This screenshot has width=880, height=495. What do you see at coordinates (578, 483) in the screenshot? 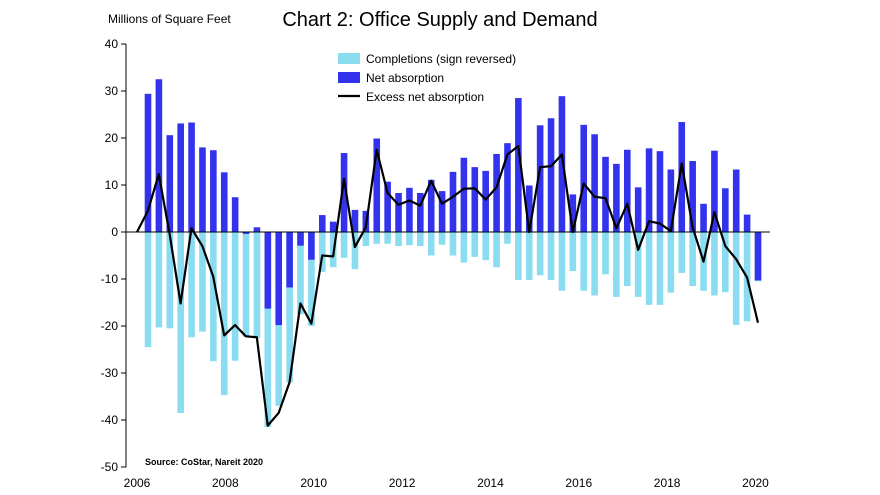
I see `x-tick-label: 2016` at bounding box center [578, 483].